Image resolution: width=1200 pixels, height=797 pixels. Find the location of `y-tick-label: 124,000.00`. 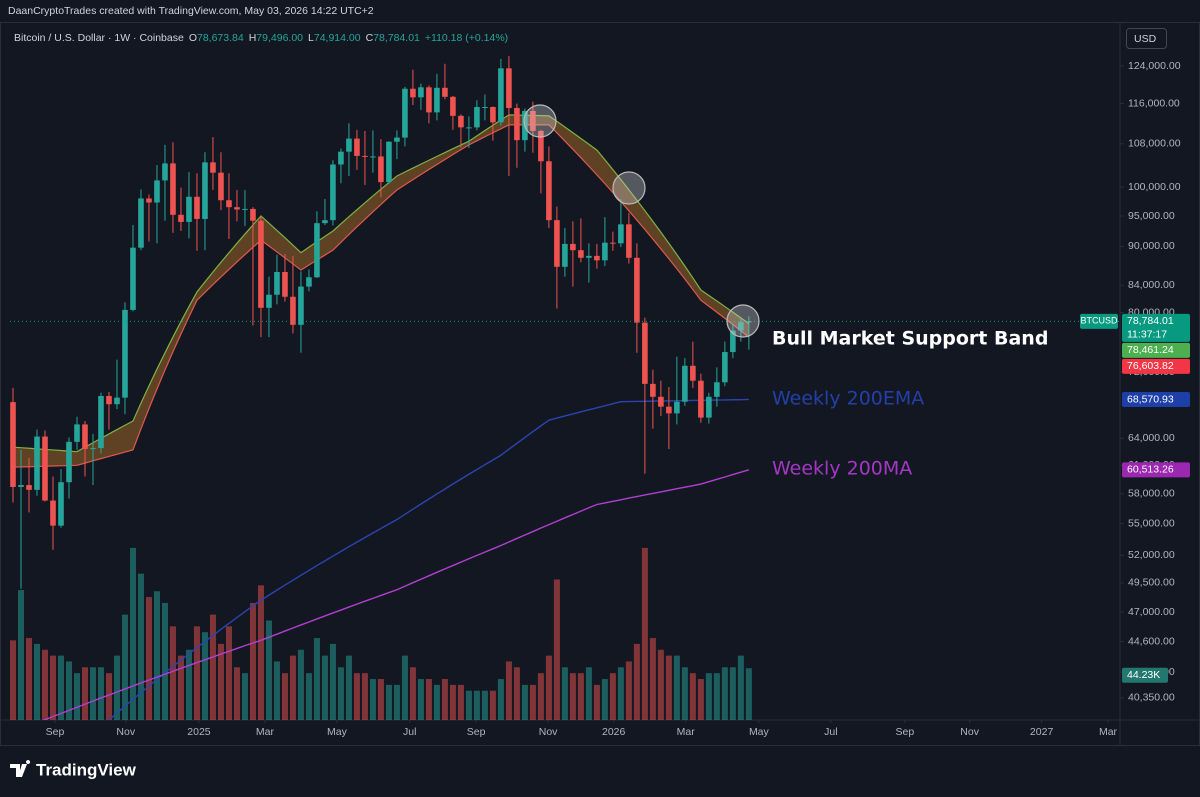

y-tick-label: 124,000.00 is located at coordinates (1154, 66).